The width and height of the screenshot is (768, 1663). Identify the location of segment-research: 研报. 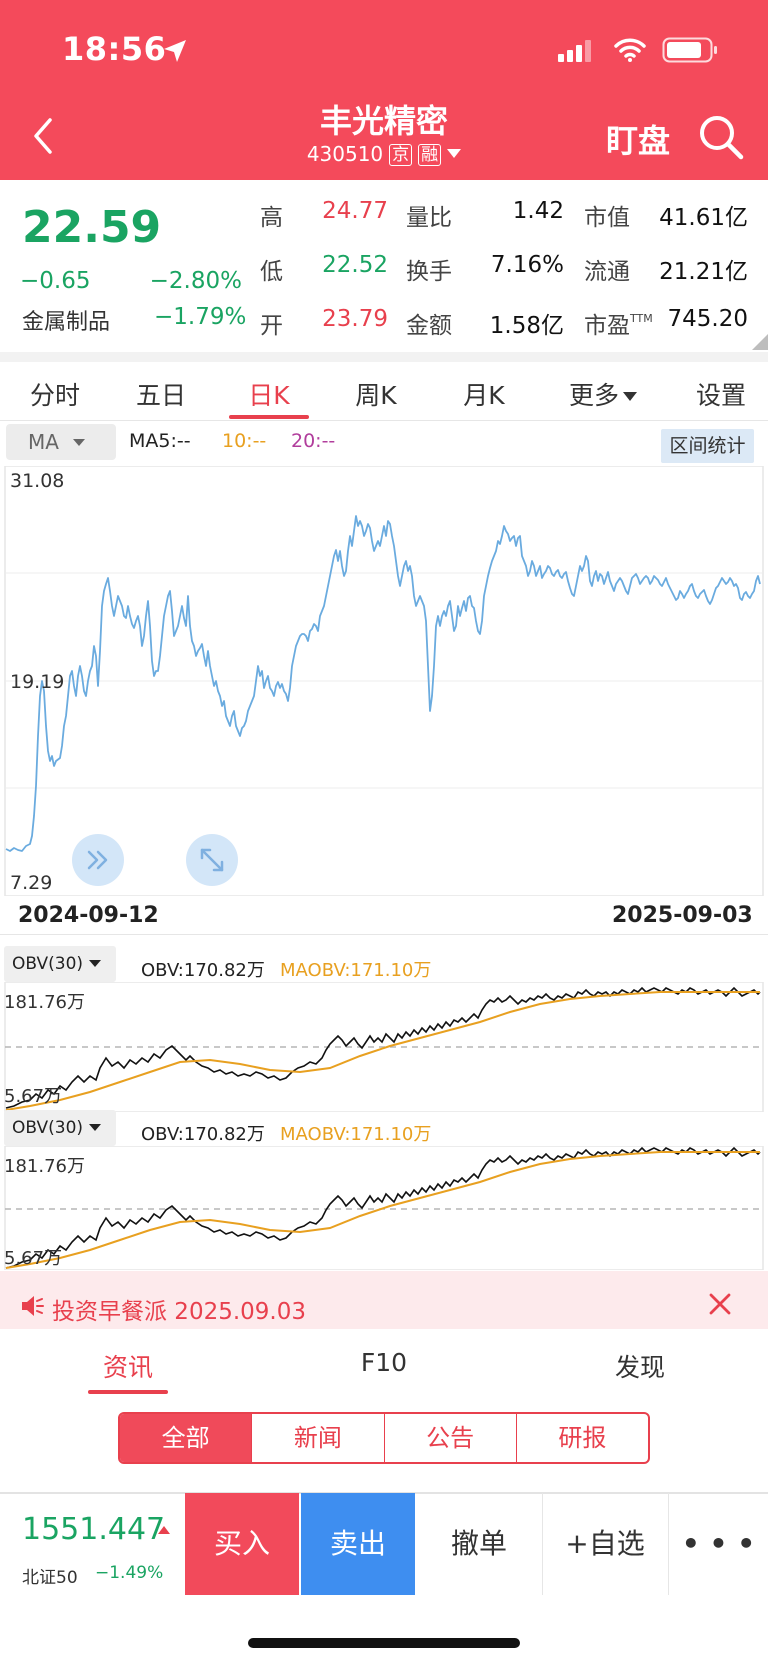
(582, 1438).